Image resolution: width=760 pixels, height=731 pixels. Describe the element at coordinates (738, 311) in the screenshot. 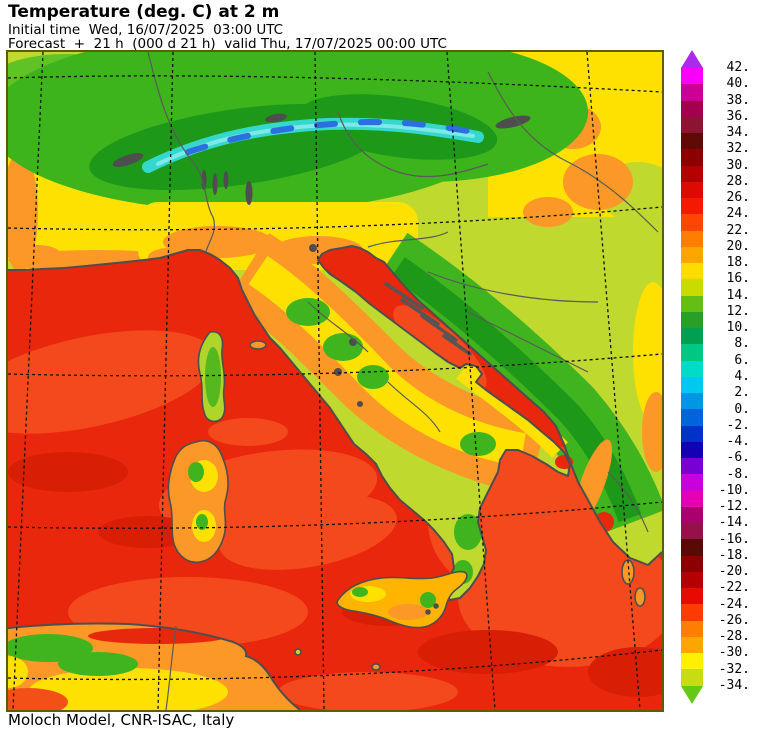

I see `colorbar-label: 12.` at that location.